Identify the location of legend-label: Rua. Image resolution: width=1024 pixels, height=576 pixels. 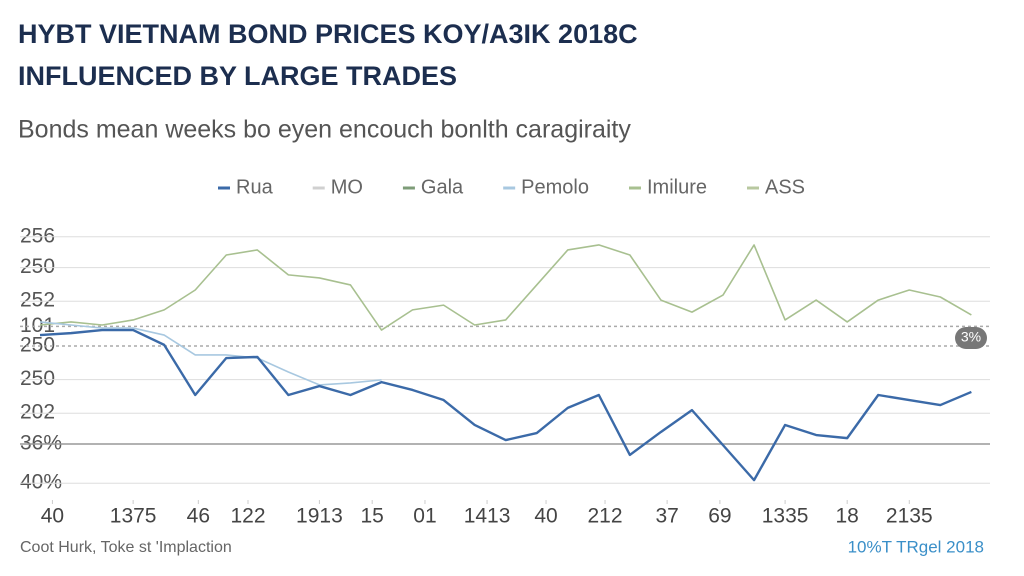
(255, 187).